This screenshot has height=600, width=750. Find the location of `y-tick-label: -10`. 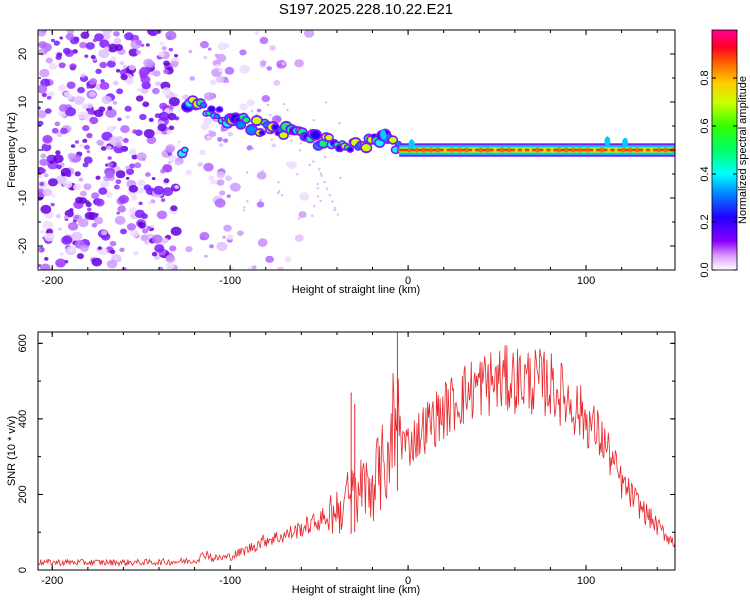

y-tick-label: -10 is located at coordinates (23, 198).